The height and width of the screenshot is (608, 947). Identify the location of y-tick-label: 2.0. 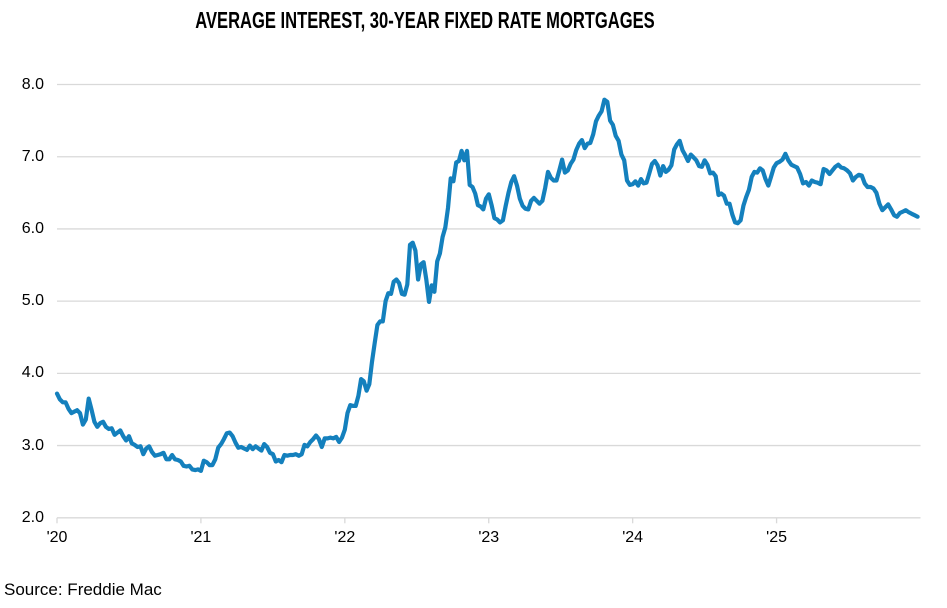
(32, 517).